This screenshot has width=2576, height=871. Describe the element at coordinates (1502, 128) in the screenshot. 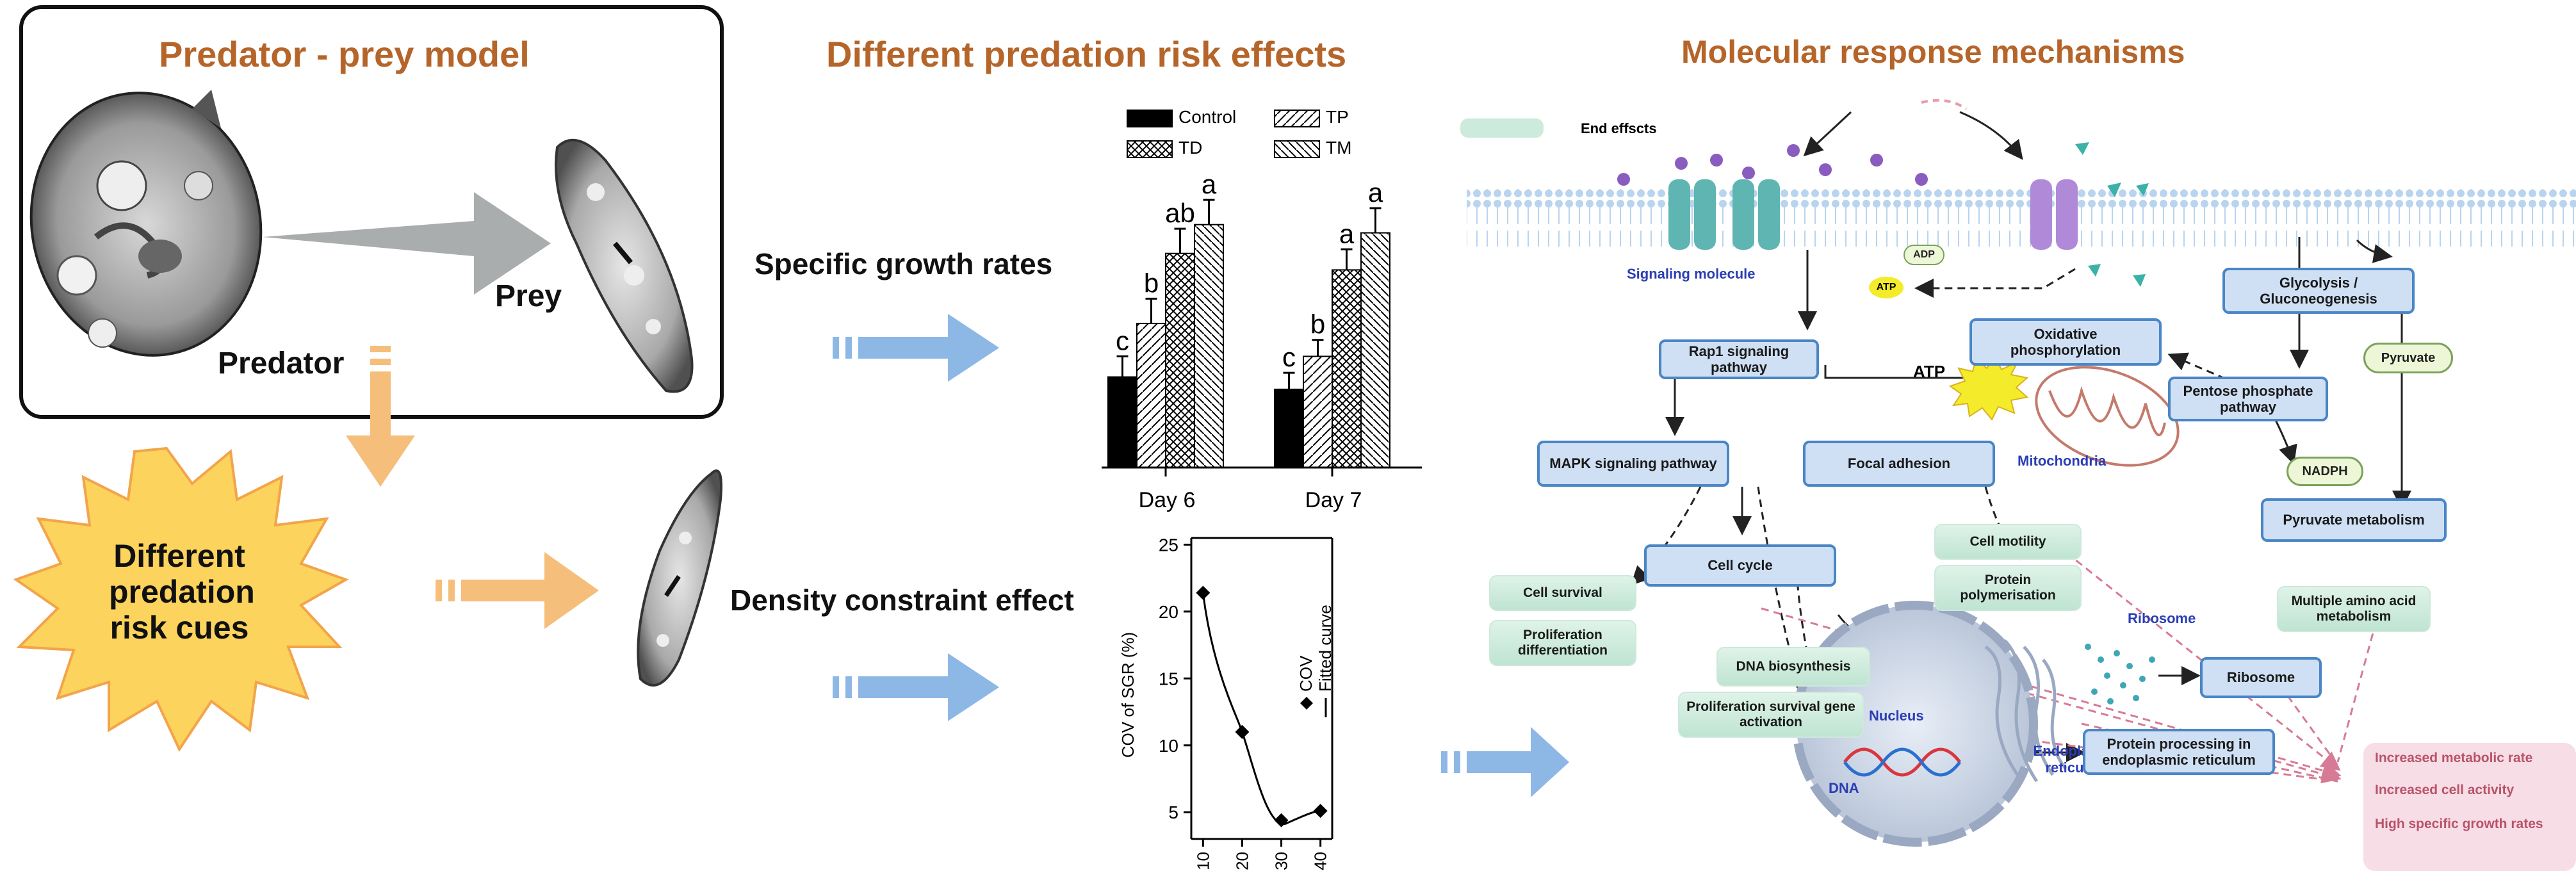

I see `end-effects-swatch` at that location.